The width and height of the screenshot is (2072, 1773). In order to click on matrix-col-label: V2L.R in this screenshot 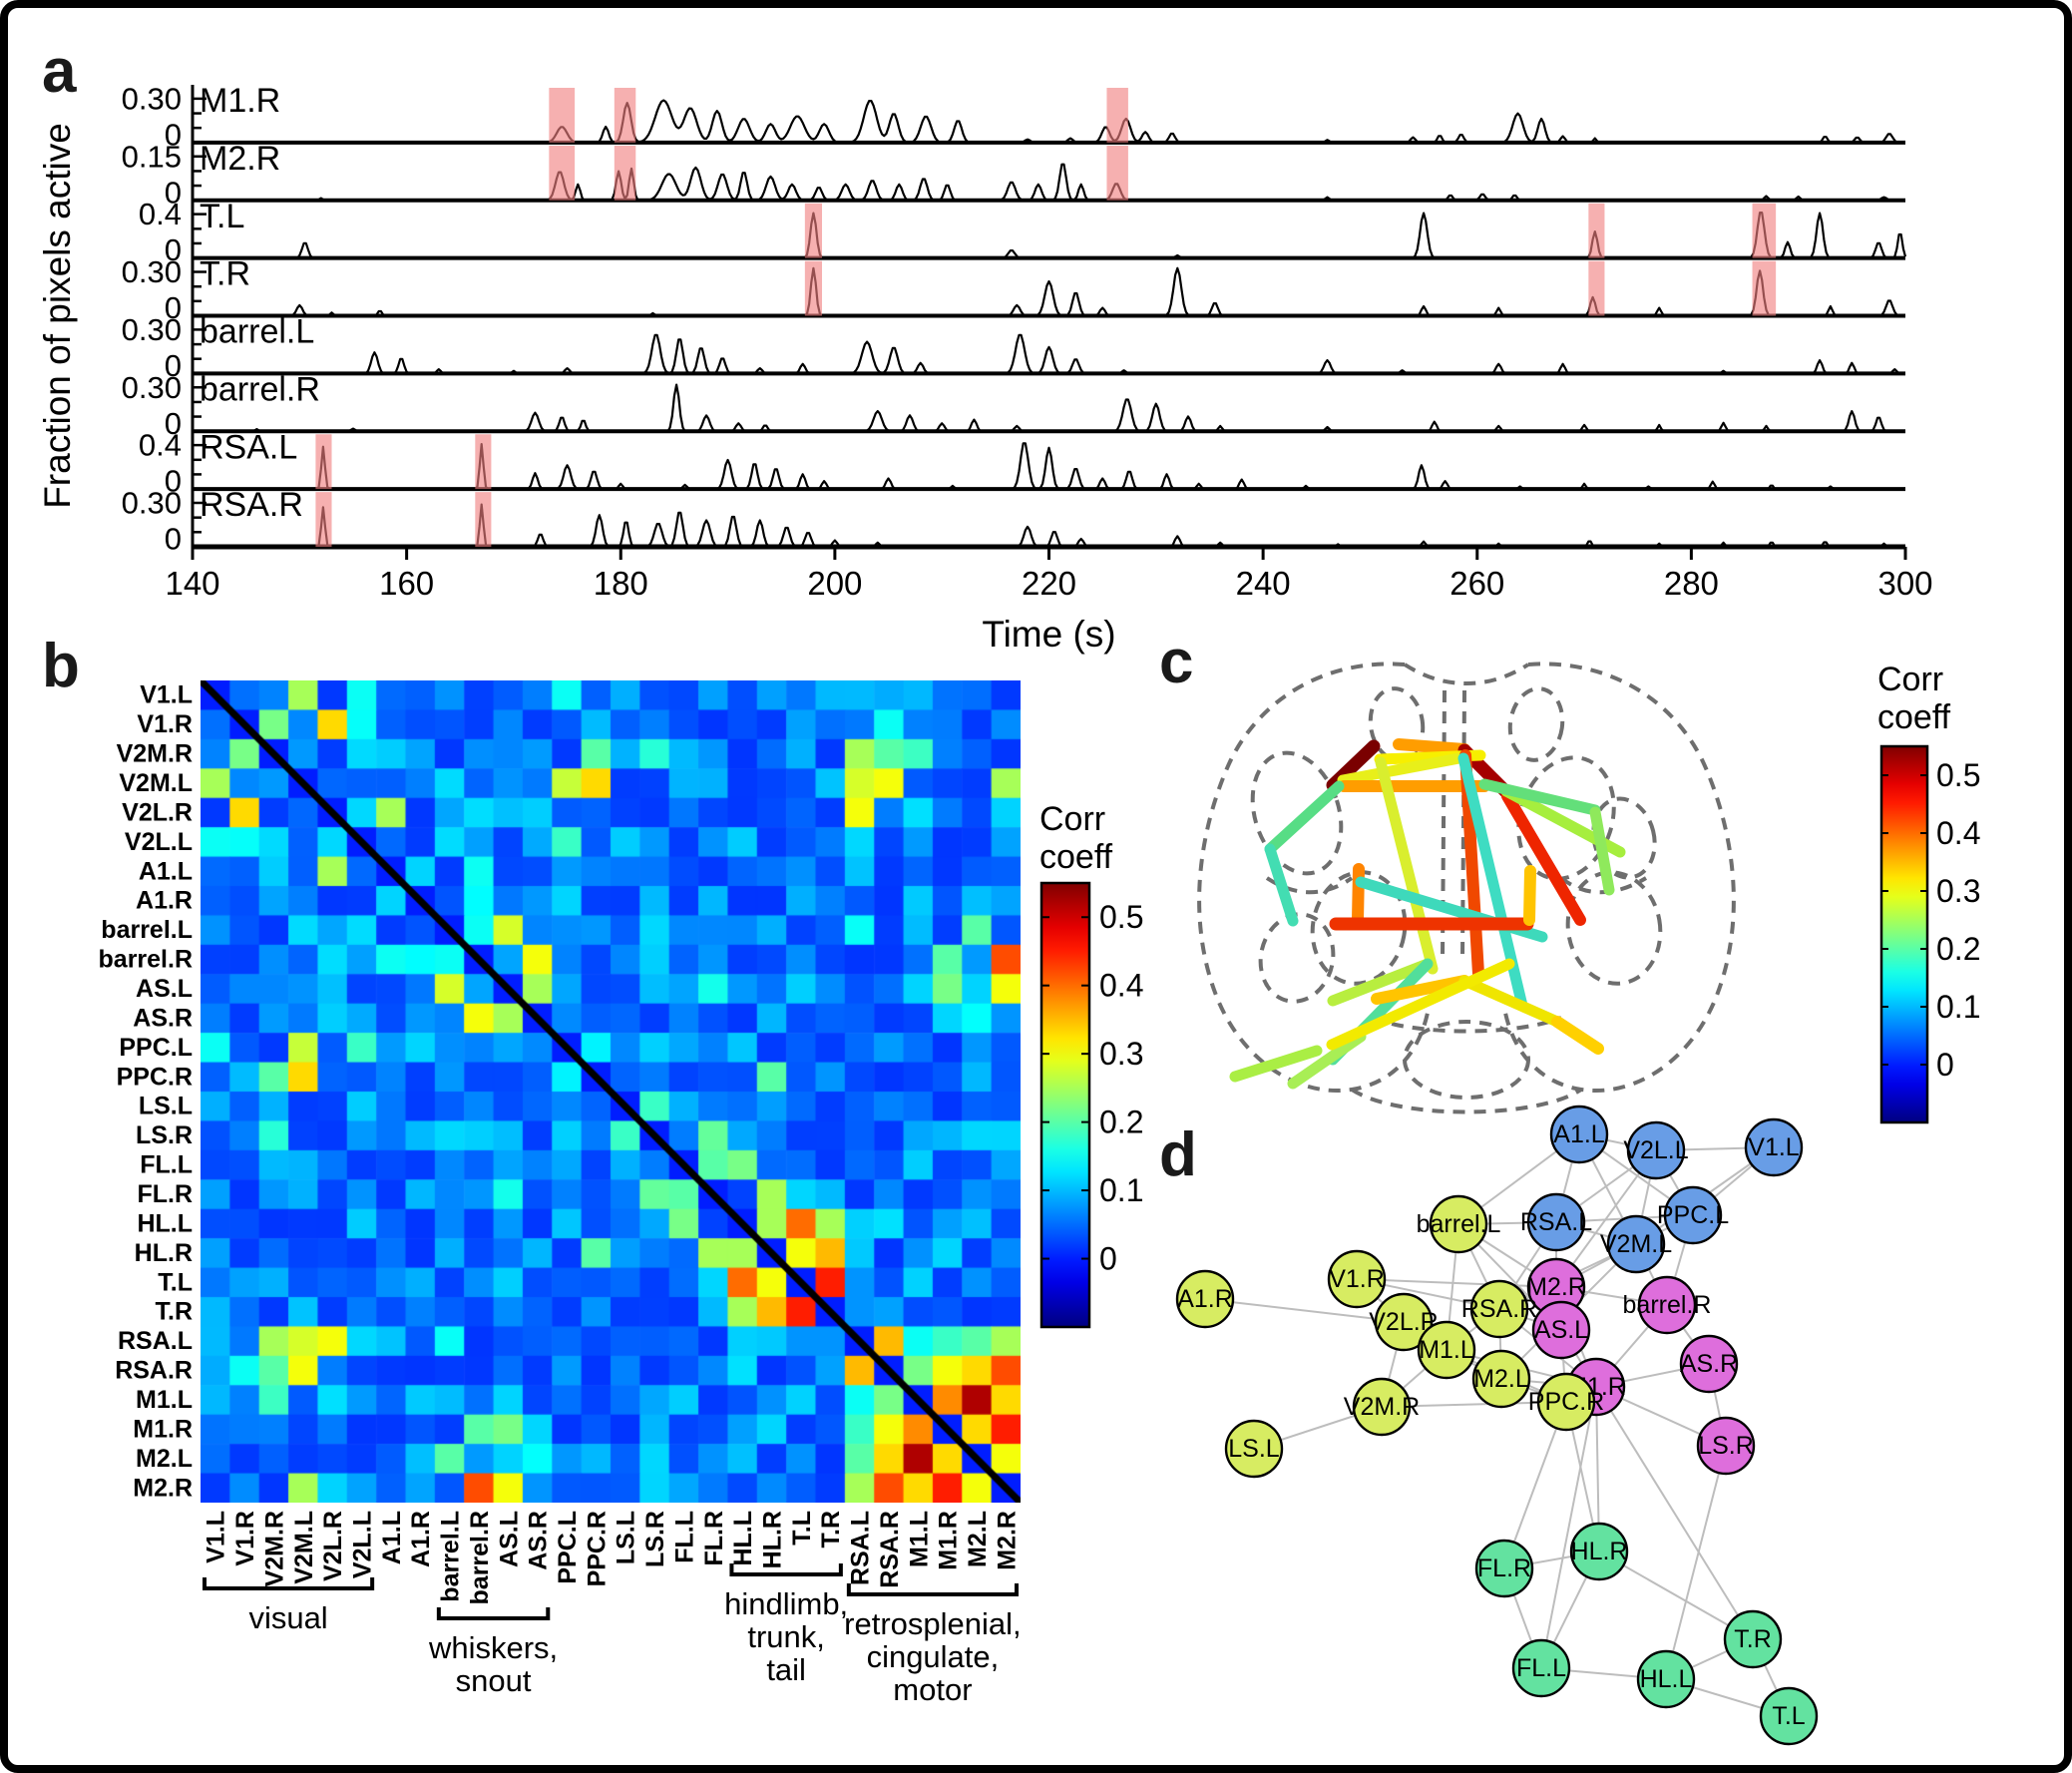, I will do `click(333, 1546)`.